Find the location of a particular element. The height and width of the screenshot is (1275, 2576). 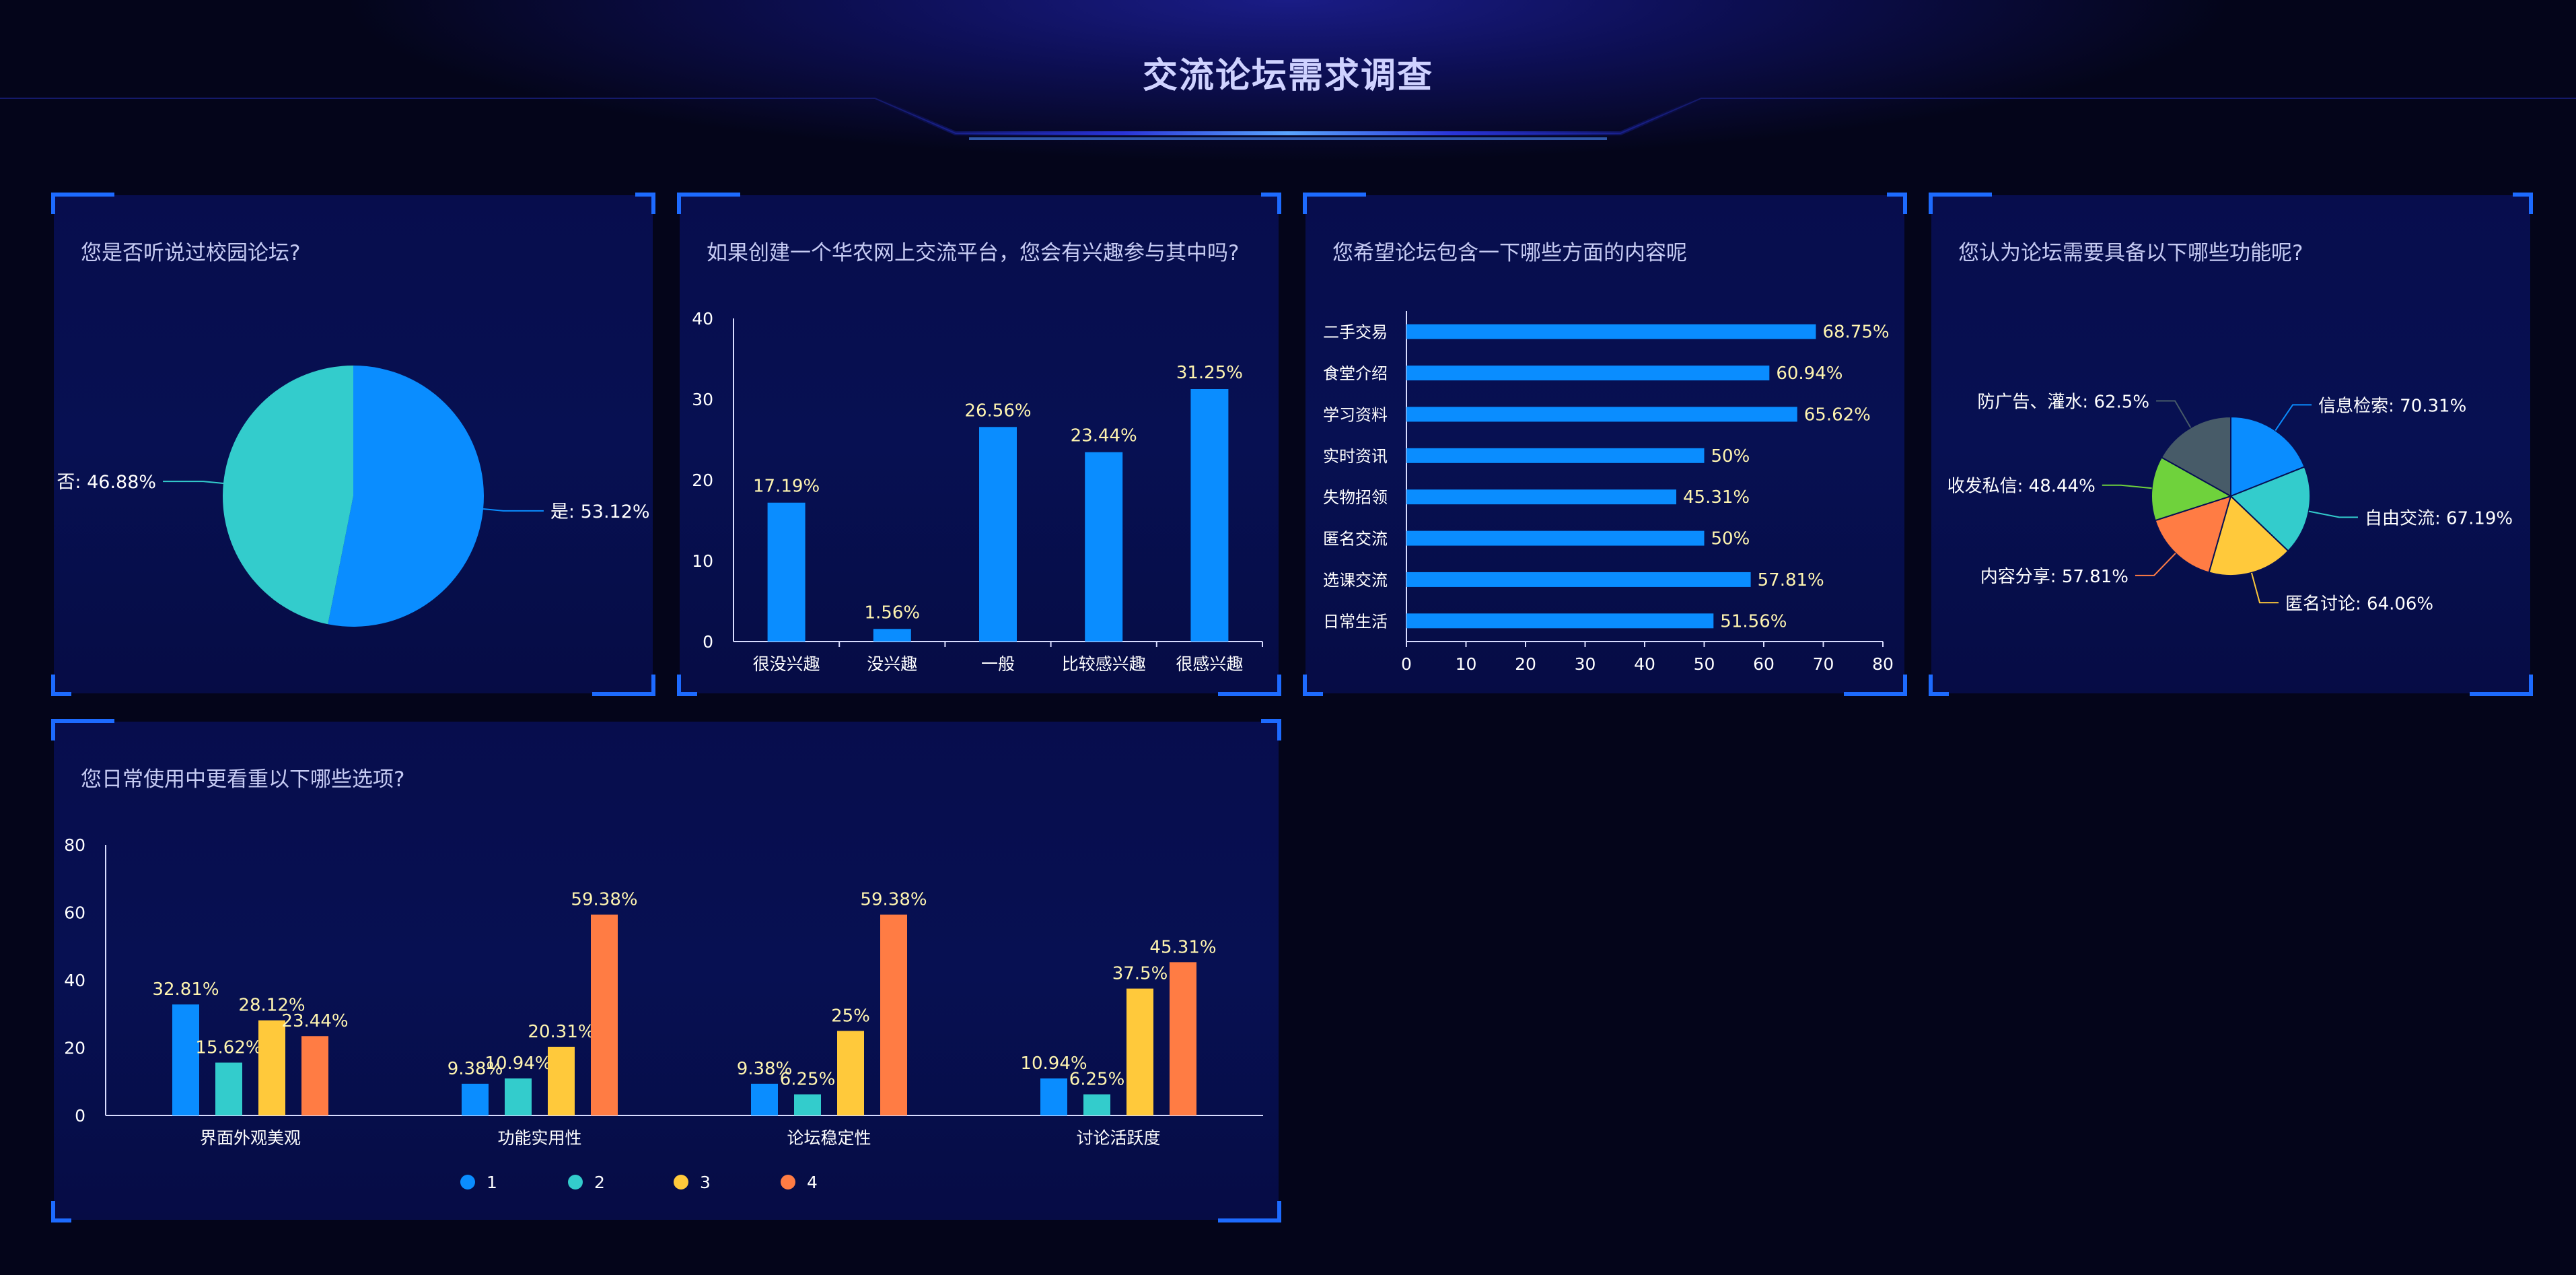

pie-label: 收发私信: 48.44% is located at coordinates (2021, 487).